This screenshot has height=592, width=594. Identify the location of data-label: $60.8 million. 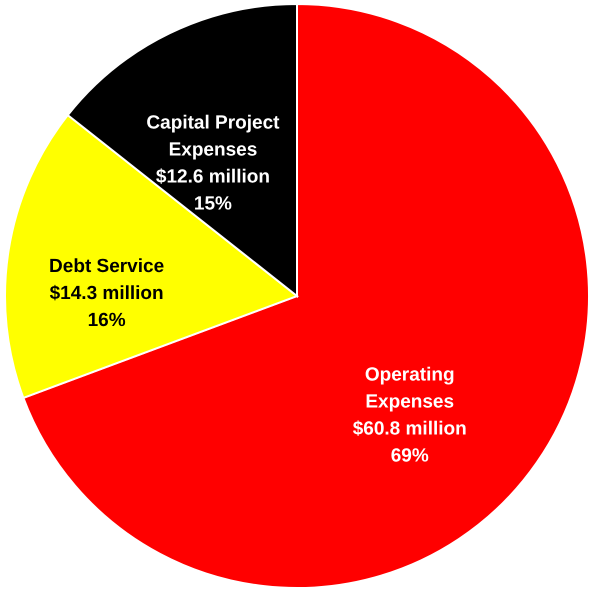
(409, 429).